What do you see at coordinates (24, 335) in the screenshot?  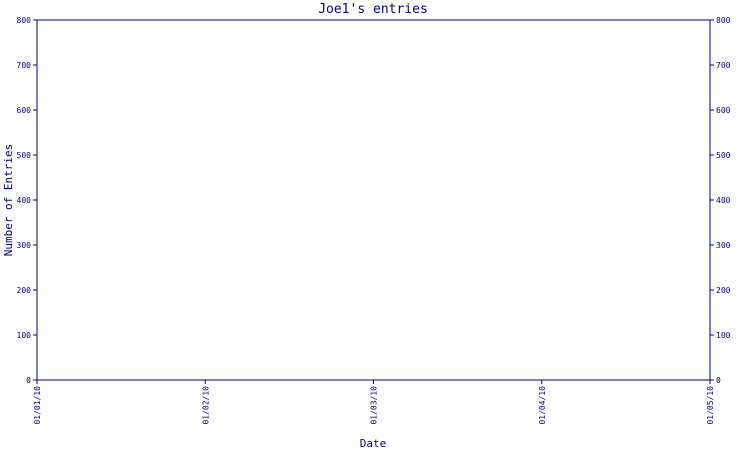 I see `y-tick-label-left: 100` at bounding box center [24, 335].